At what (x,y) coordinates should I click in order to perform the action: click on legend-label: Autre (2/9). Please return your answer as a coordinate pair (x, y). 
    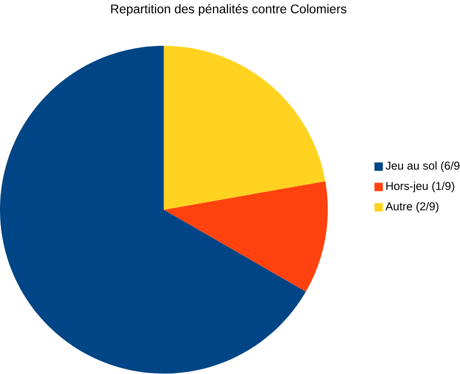
    Looking at the image, I should click on (411, 207).